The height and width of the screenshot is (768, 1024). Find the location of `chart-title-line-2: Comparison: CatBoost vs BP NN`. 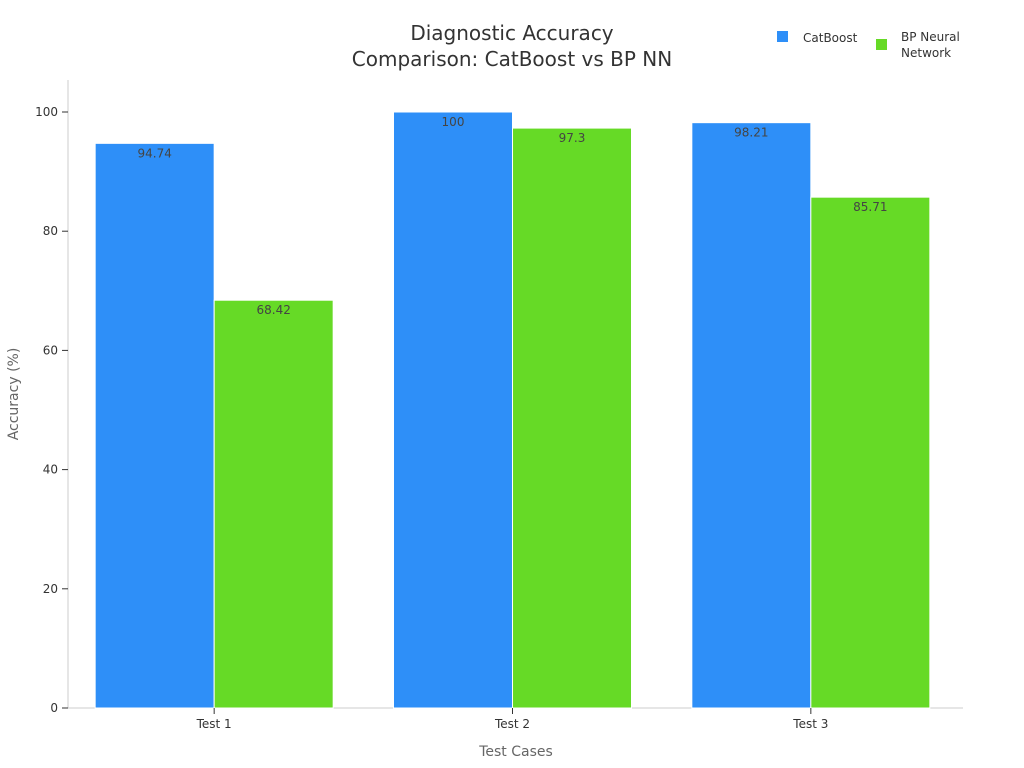

chart-title-line-2: Comparison: CatBoost vs BP NN is located at coordinates (512, 59).